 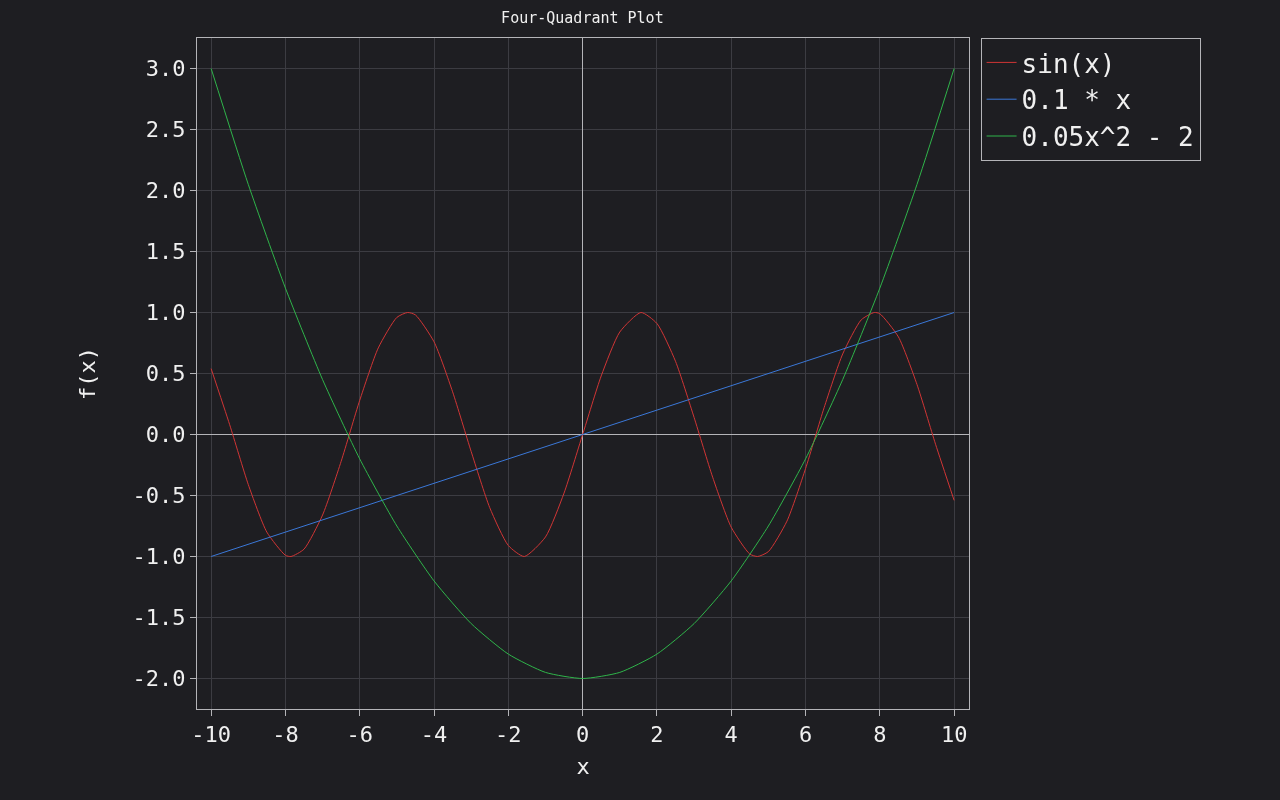 What do you see at coordinates (805, 735) in the screenshot?
I see `x-tick-label: 6` at bounding box center [805, 735].